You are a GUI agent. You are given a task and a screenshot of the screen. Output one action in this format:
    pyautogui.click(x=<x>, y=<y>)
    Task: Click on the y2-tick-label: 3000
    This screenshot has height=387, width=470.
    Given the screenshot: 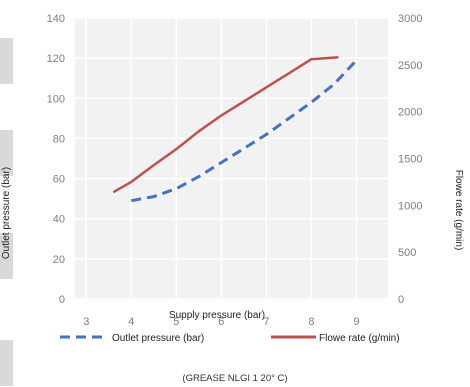 What is the action you would take?
    pyautogui.click(x=410, y=19)
    